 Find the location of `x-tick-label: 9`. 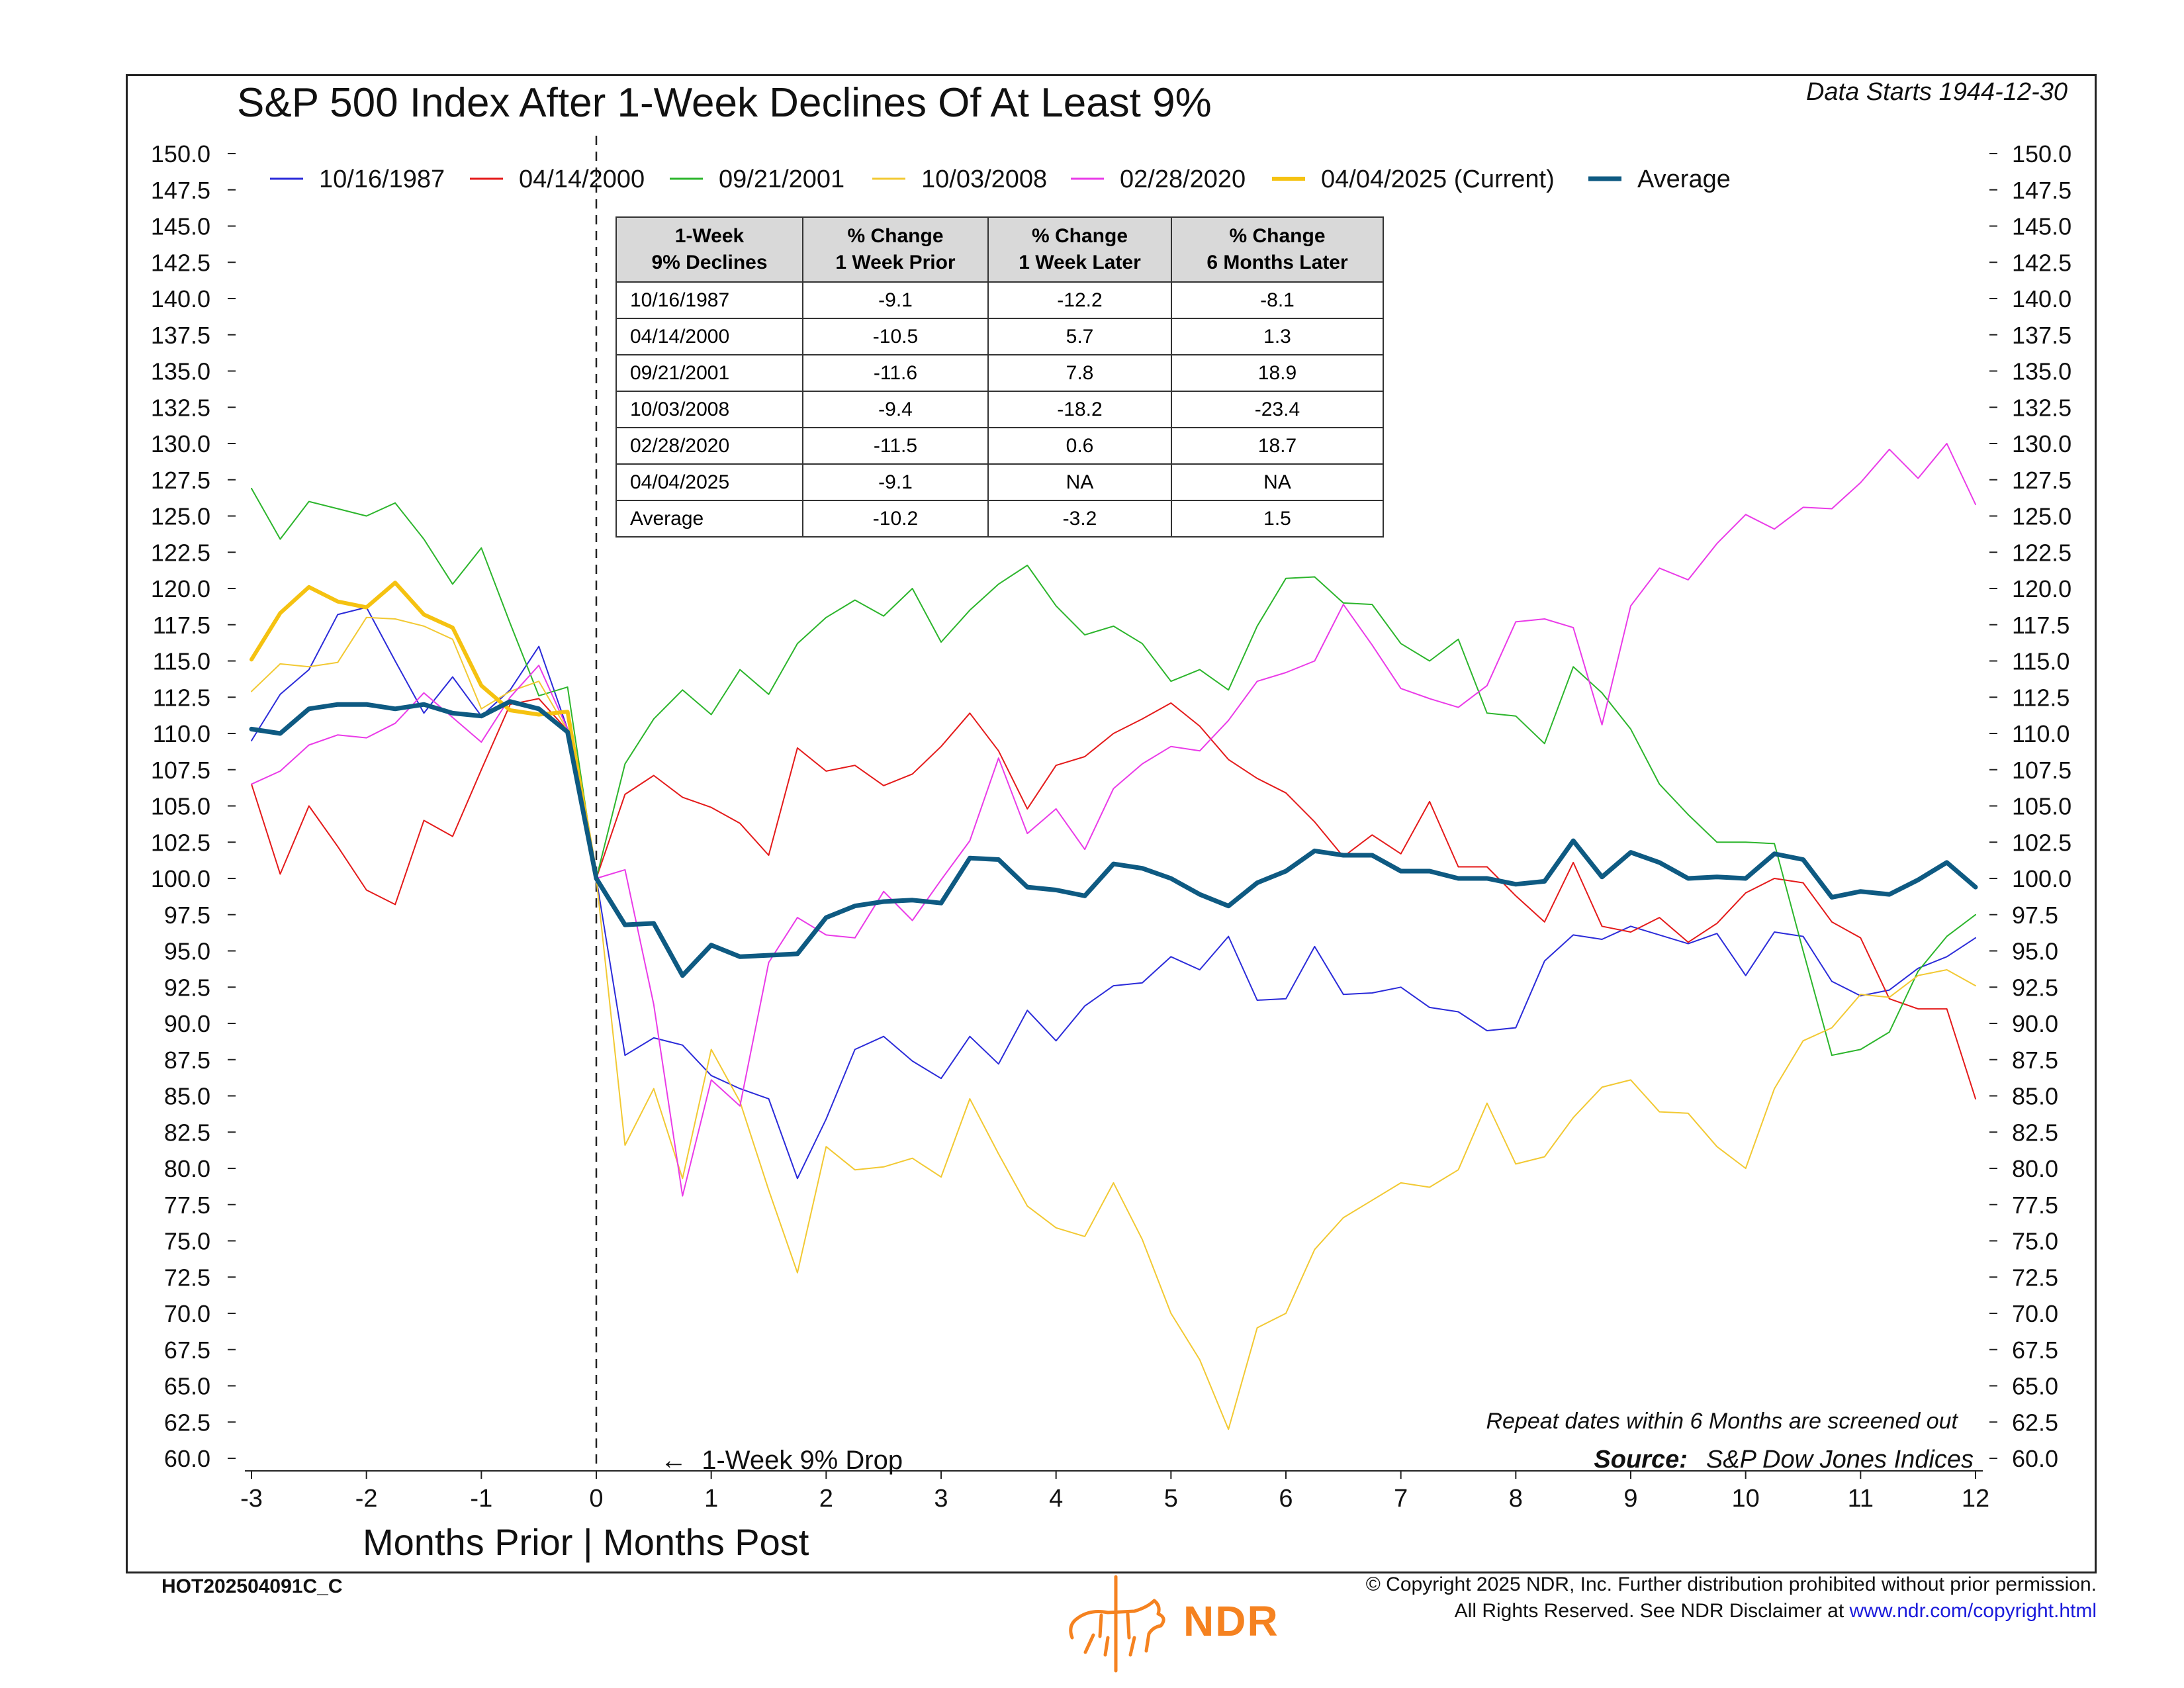

x-tick-label: 9 is located at coordinates (1630, 1499).